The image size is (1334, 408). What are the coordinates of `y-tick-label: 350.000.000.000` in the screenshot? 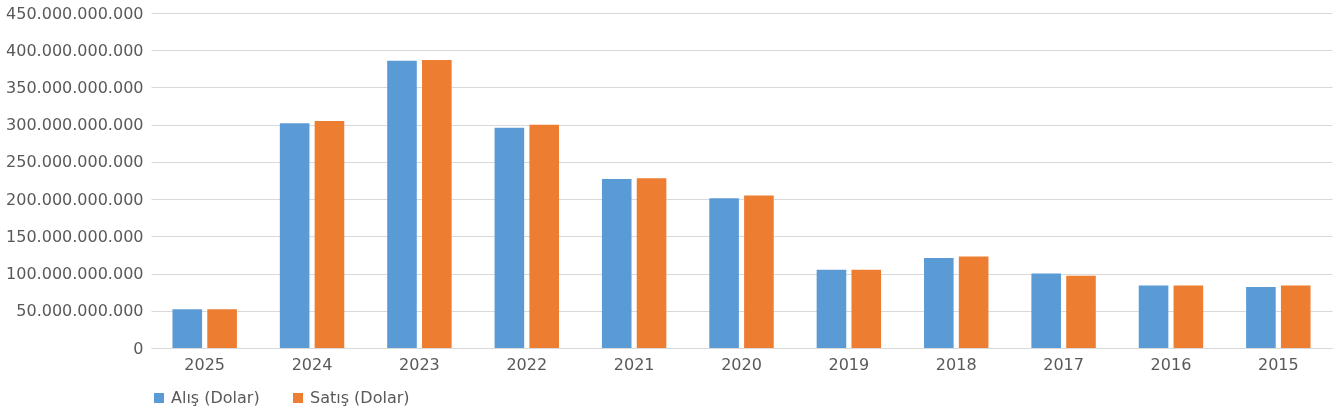 It's located at (75, 87).